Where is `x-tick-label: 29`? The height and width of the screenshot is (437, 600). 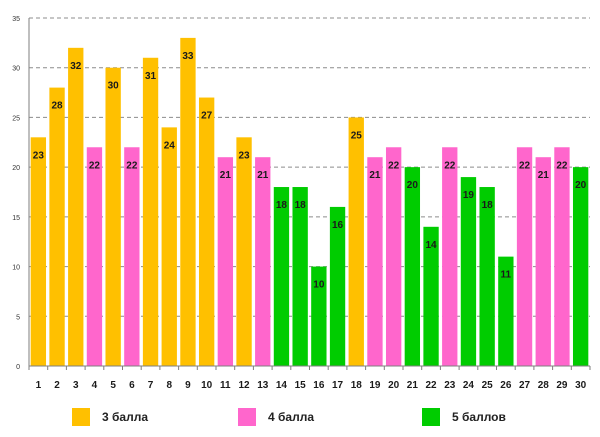
x-tick-label: 29 is located at coordinates (562, 385).